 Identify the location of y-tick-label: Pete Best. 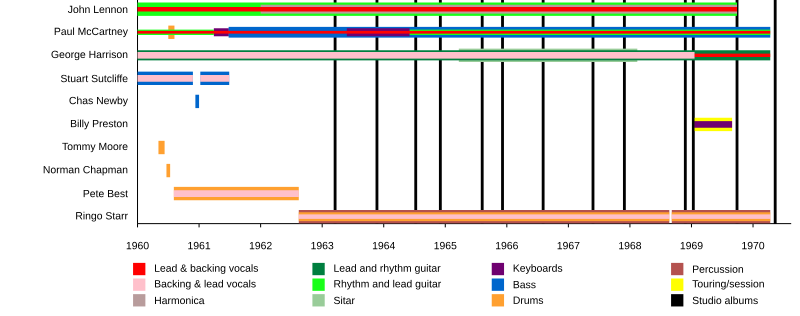
(106, 194).